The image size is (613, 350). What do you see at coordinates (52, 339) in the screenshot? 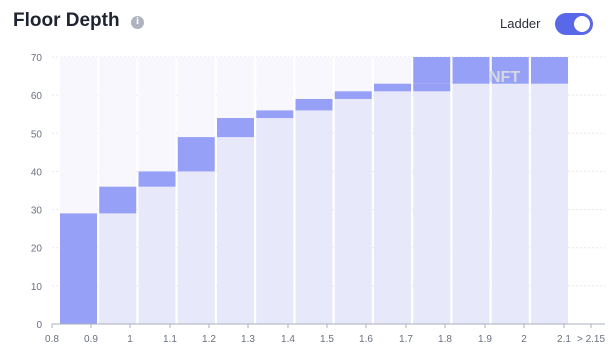
I see `x-tick-label: 0.8` at bounding box center [52, 339].